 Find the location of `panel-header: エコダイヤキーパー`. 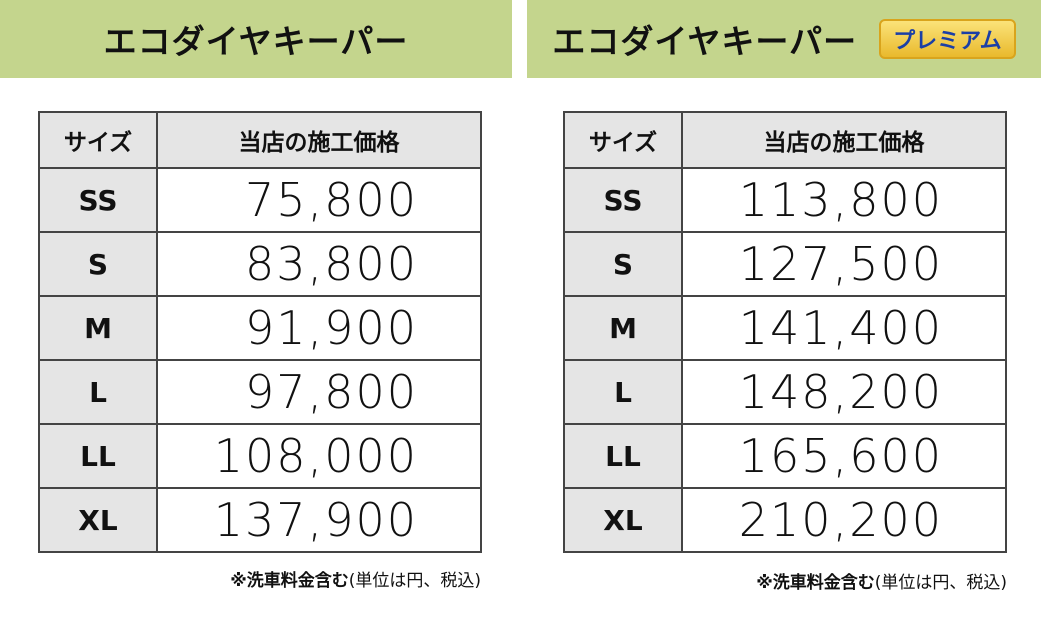

panel-header: エコダイヤキーパー is located at coordinates (256, 39).